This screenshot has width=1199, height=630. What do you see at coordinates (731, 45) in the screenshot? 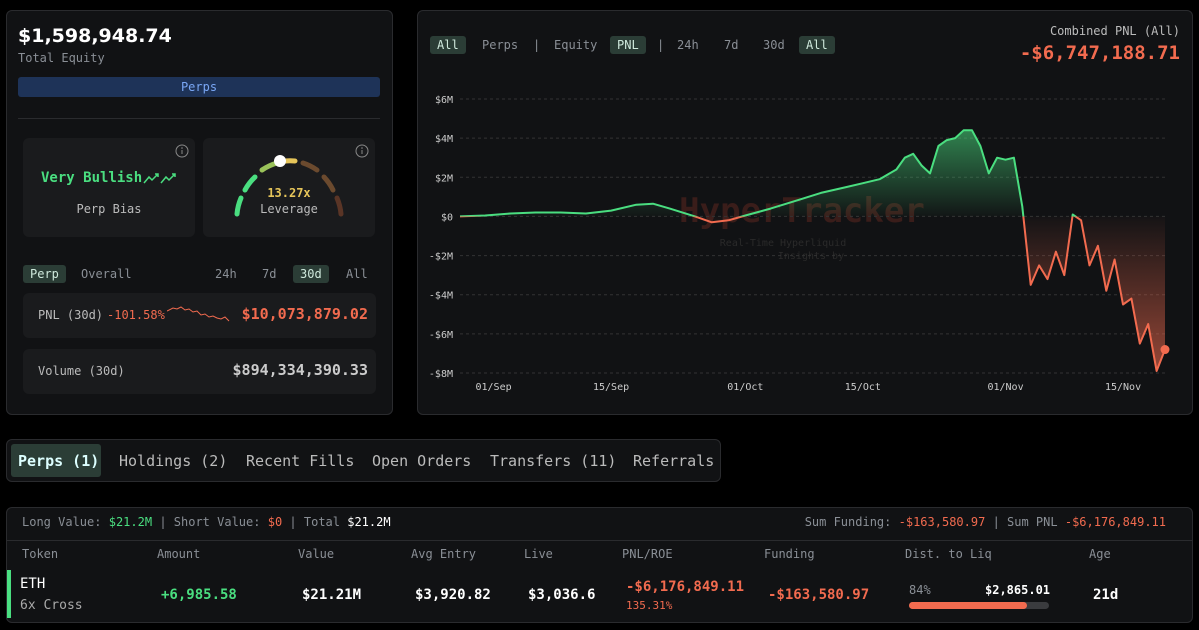
I see `toolbar-button: 7d` at bounding box center [731, 45].